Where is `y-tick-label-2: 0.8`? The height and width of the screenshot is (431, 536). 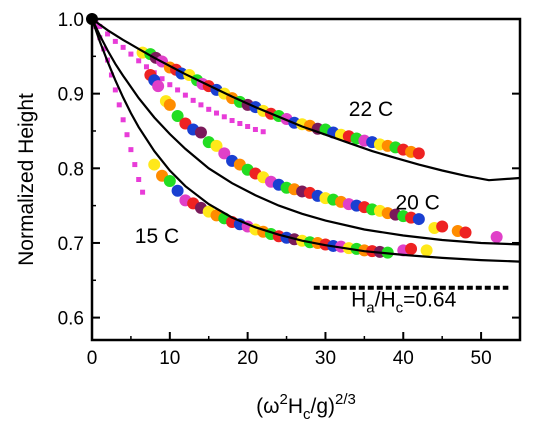 y-tick-label-2: 0.8 is located at coordinates (71, 169).